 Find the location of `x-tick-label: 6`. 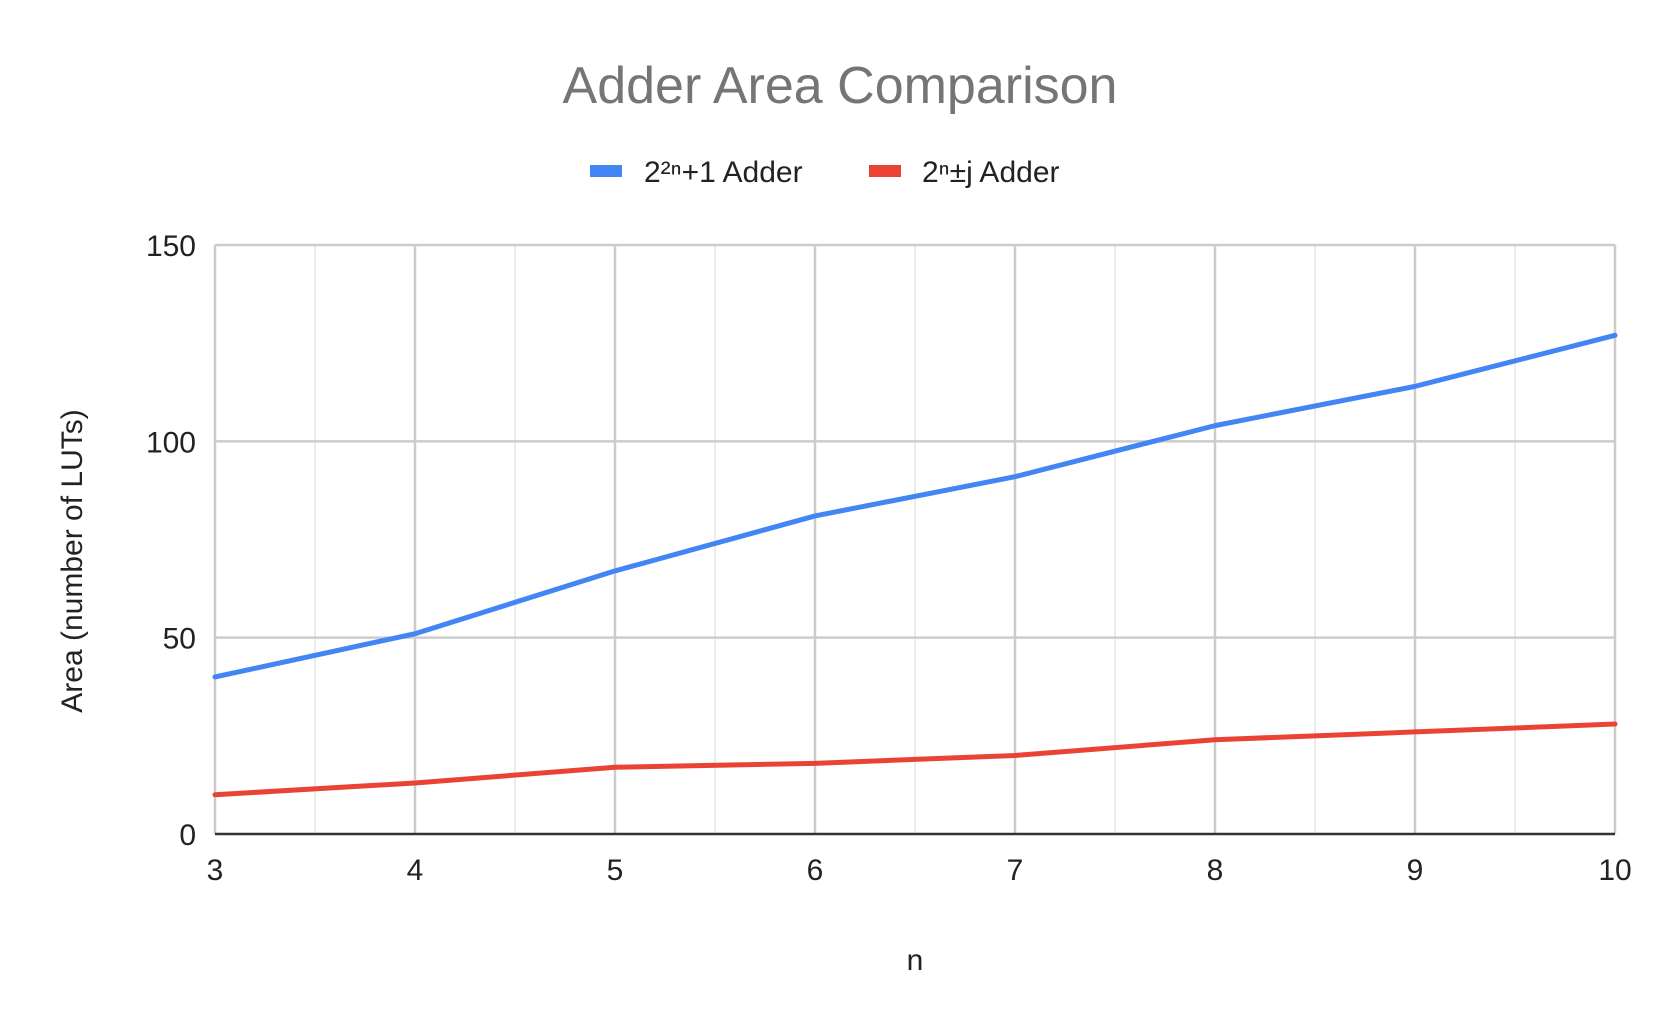

x-tick-label: 6 is located at coordinates (815, 870).